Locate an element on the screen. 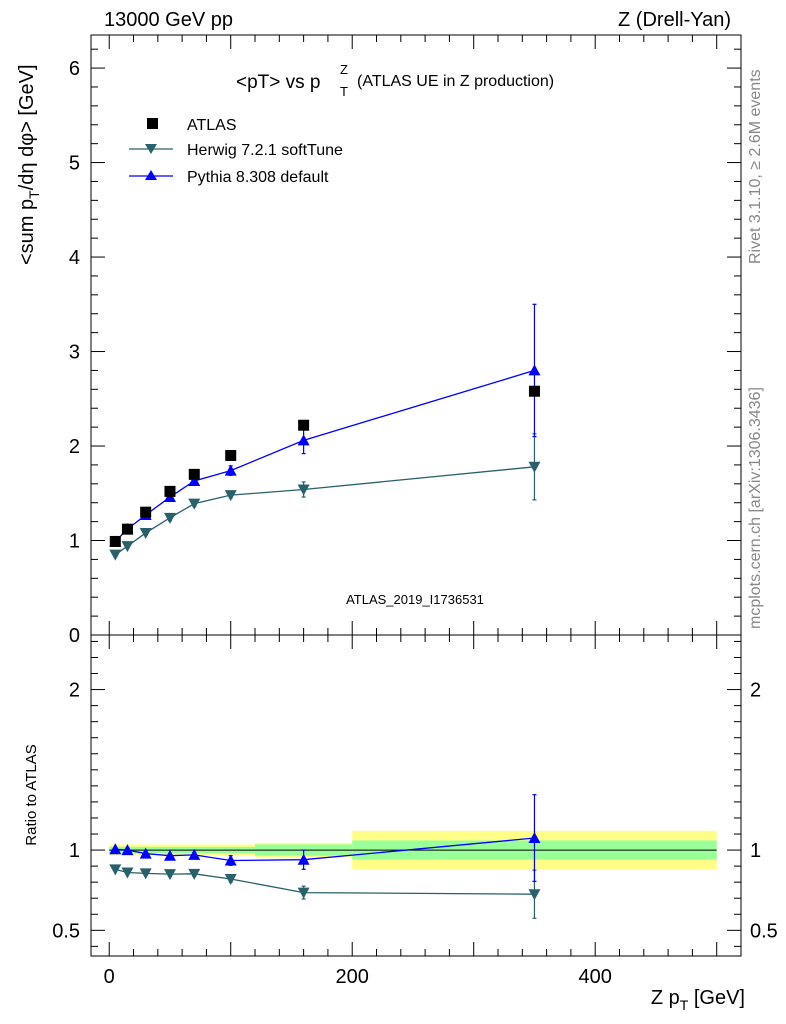 The image size is (786, 1024). main-y-tick-label: 0 is located at coordinates (74, 636).